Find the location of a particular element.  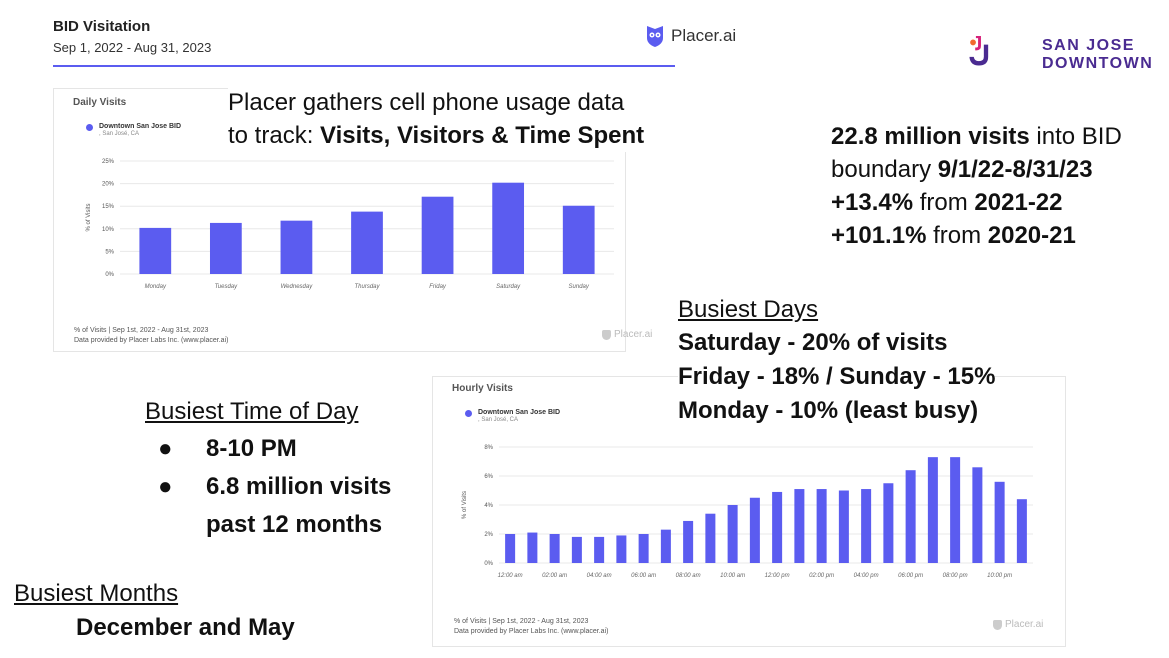

y-tick-label: 2% is located at coordinates (488, 535).